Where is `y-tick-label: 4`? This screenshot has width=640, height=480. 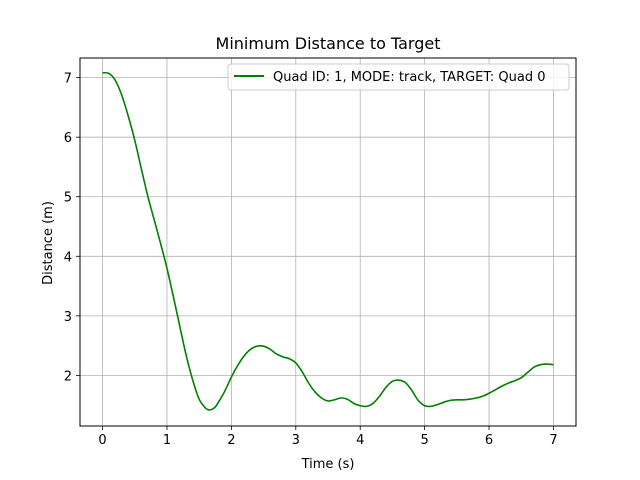 y-tick-label: 4 is located at coordinates (68, 257).